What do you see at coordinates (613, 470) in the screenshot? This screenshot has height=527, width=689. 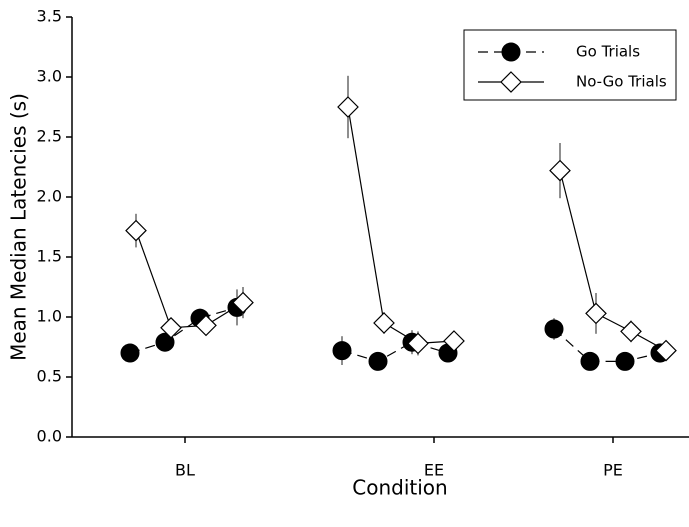 I see `x-tick-label: PE` at bounding box center [613, 470].